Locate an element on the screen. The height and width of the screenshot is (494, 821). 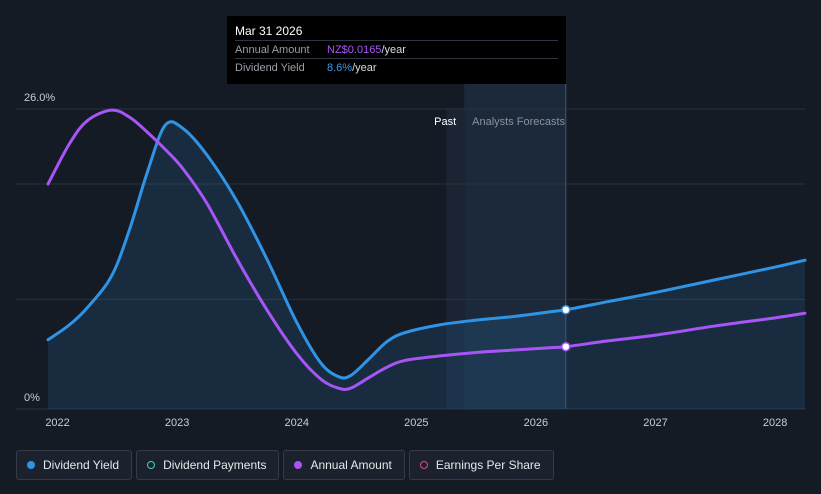
x-tick-label: 2022 is located at coordinates (57, 423).